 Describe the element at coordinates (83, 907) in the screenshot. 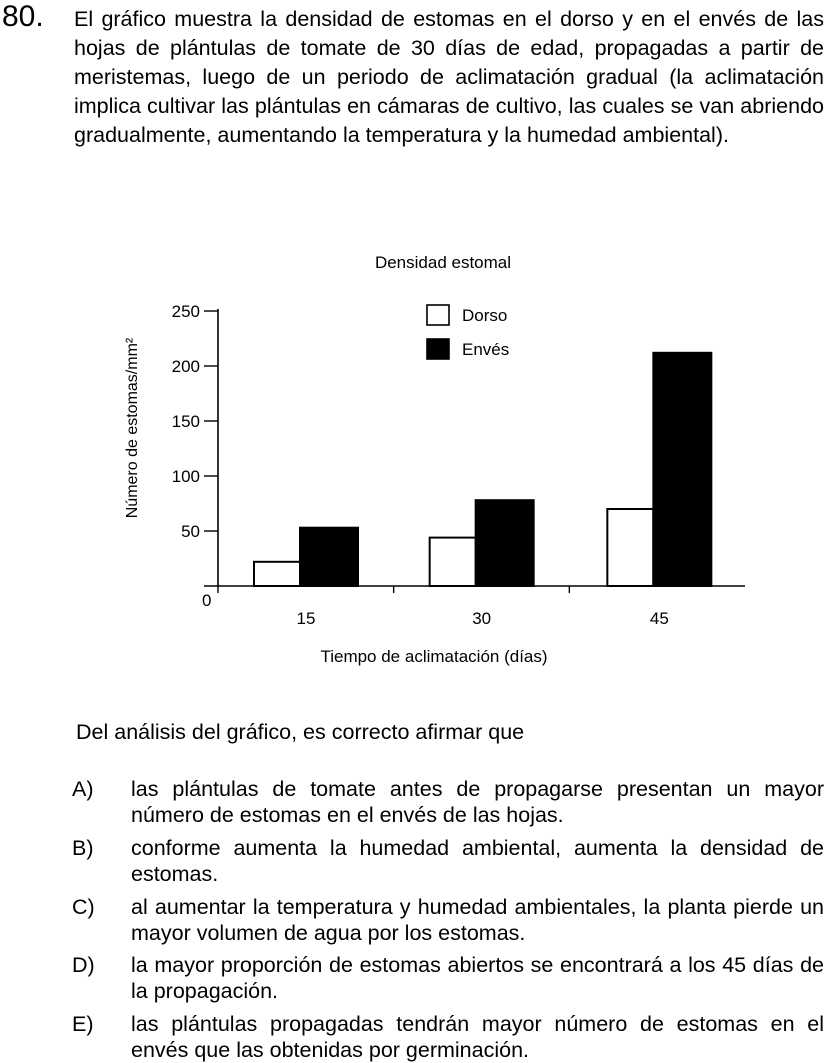

I see `option-c-letter: C)` at that location.